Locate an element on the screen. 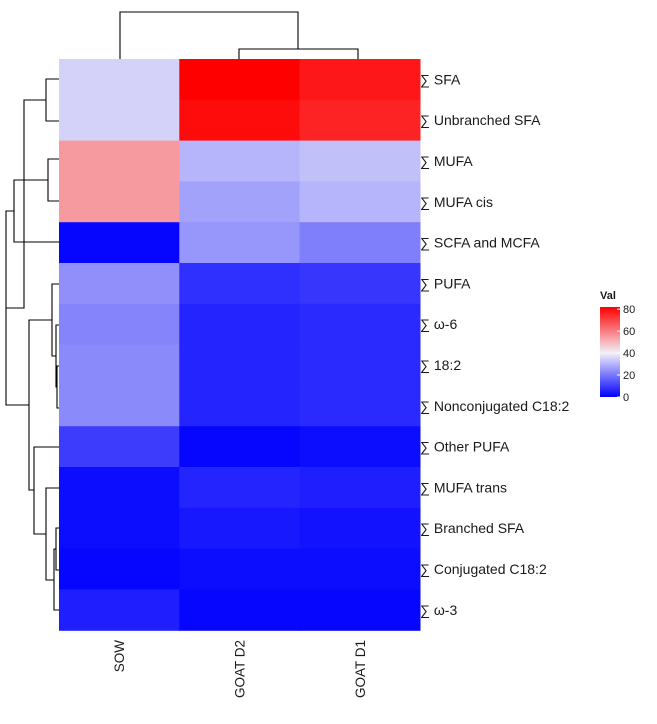  col-dendro-merge-d2-d1 is located at coordinates (298, 53).